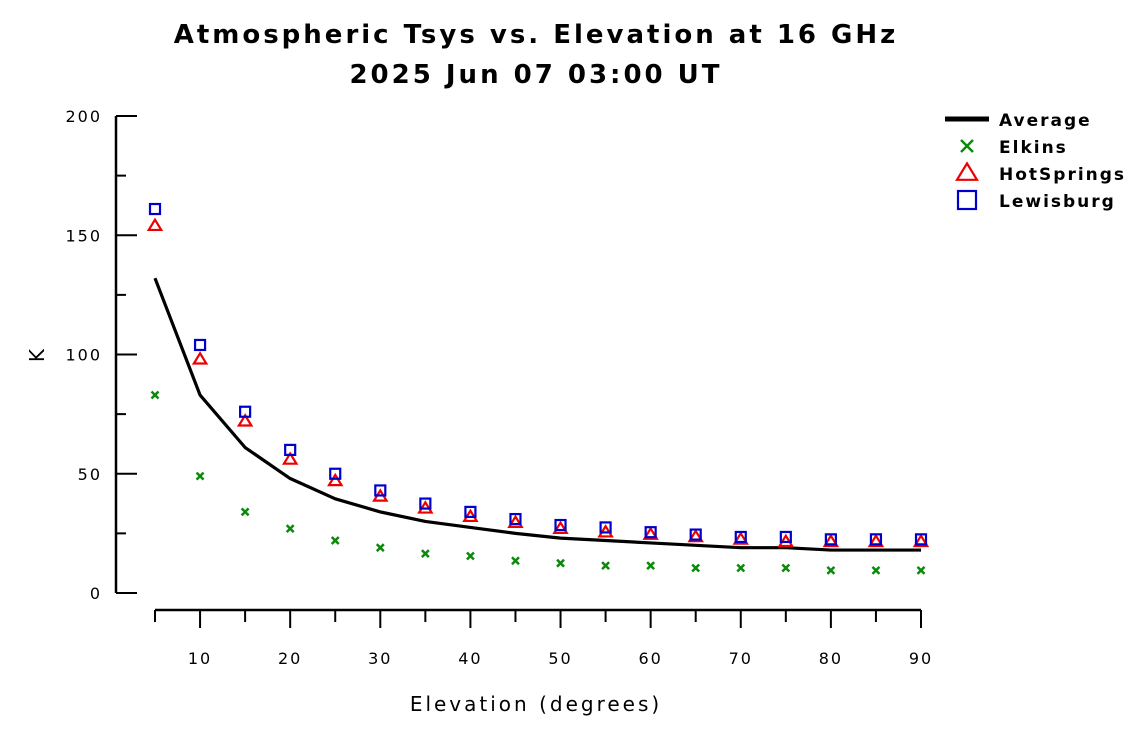 The height and width of the screenshot is (731, 1125). What do you see at coordinates (1033, 148) in the screenshot?
I see `legend-label-elkins: Elkins` at bounding box center [1033, 148].